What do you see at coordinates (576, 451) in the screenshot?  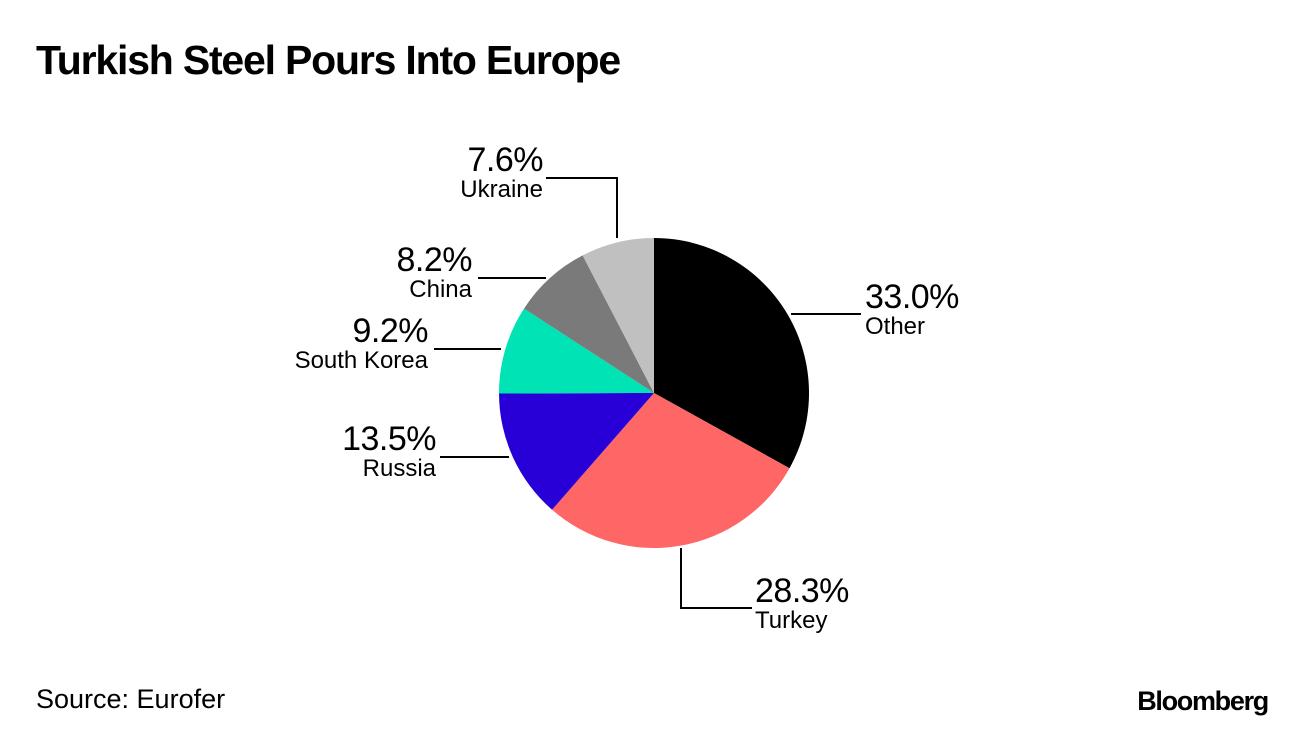 I see `pie-slice-russia` at bounding box center [576, 451].